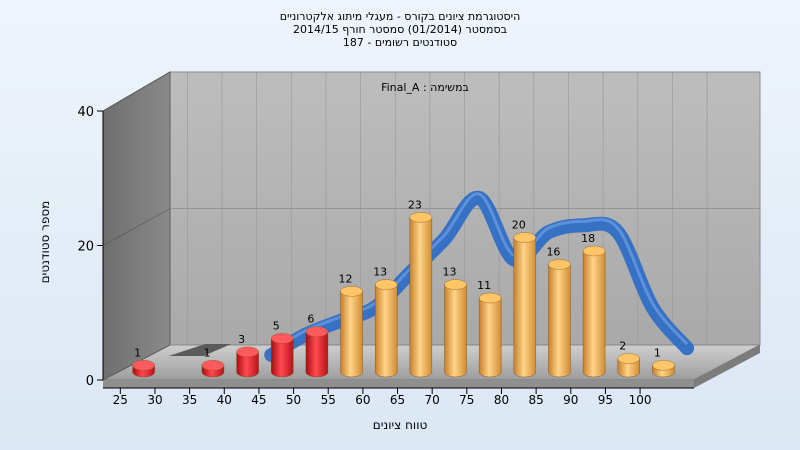 This screenshot has height=450, width=800. Describe the element at coordinates (484, 285) in the screenshot. I see `data-label: 11` at that location.